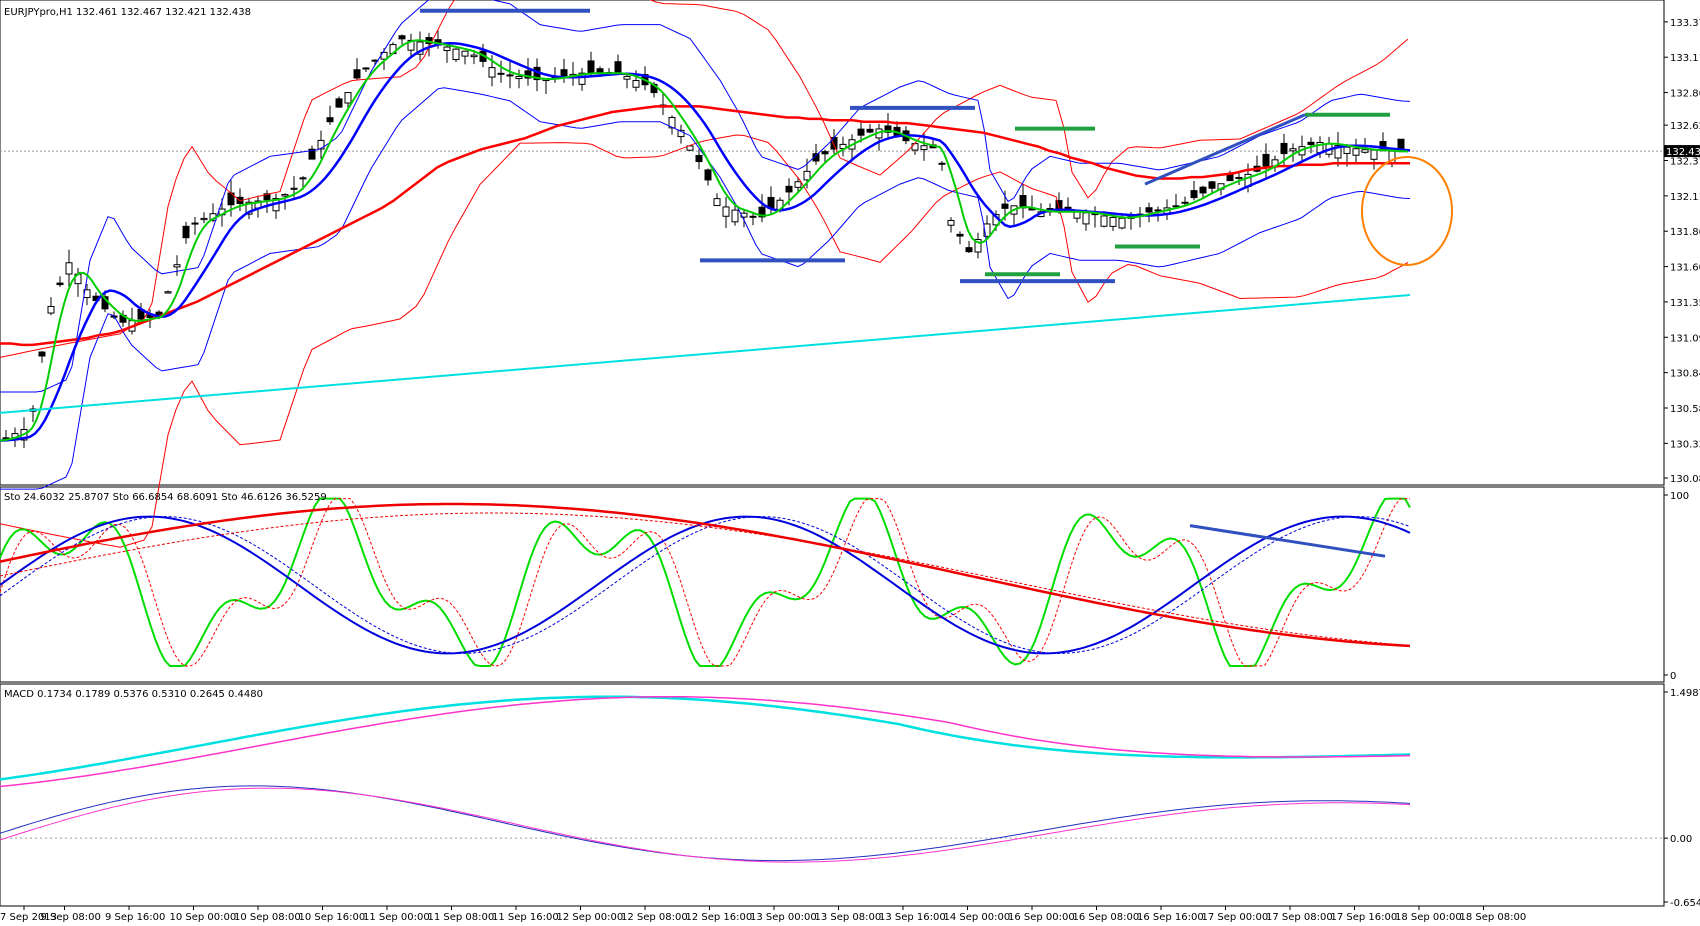 Image resolution: width=1700 pixels, height=926 pixels. I want to click on stoch-slow-line, so click(705, 575).